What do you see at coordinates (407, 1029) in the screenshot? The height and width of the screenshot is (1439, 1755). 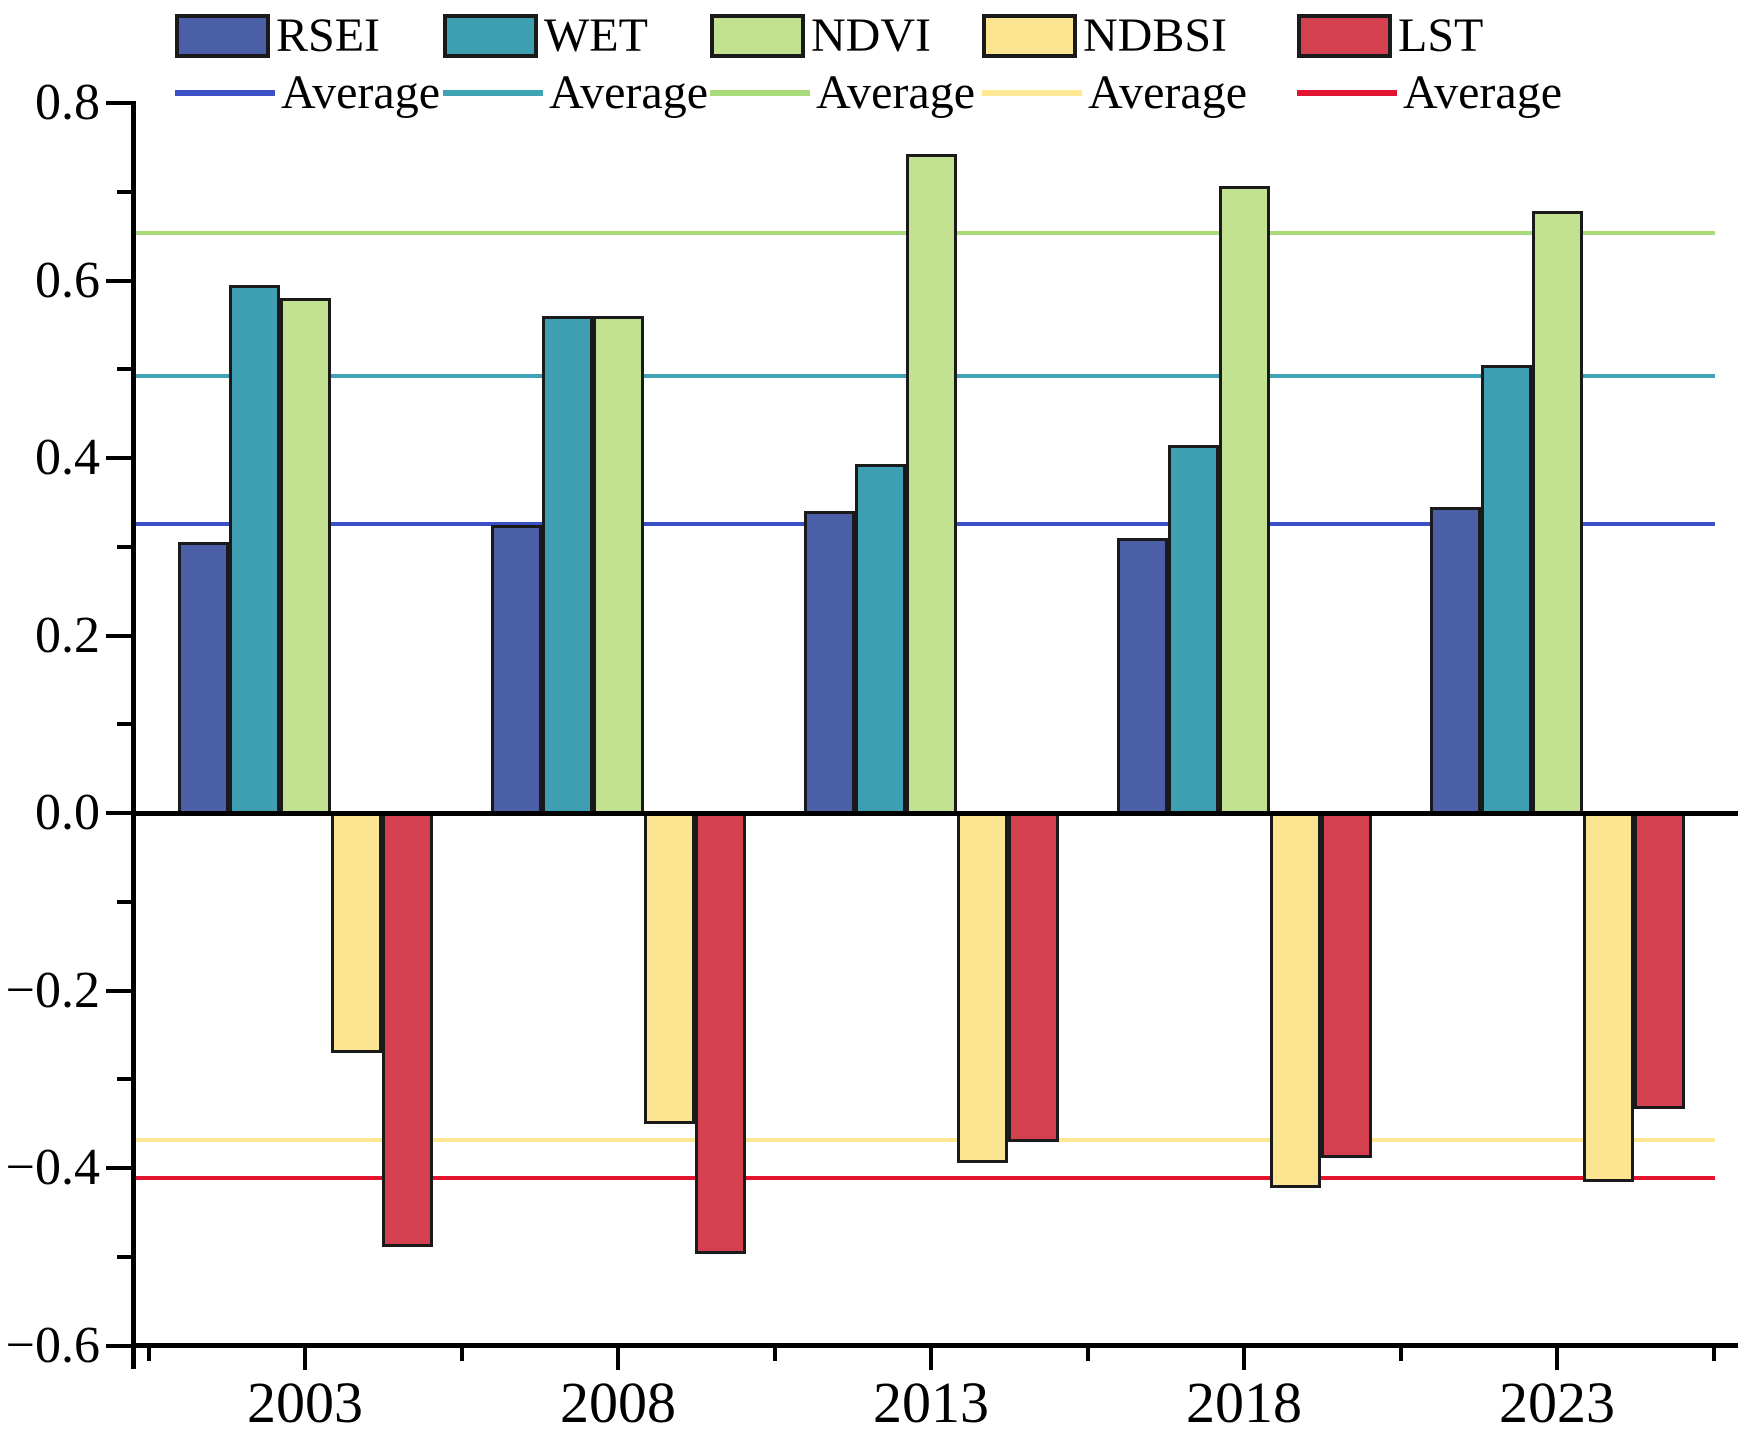 I see `bar-lst-2003` at bounding box center [407, 1029].